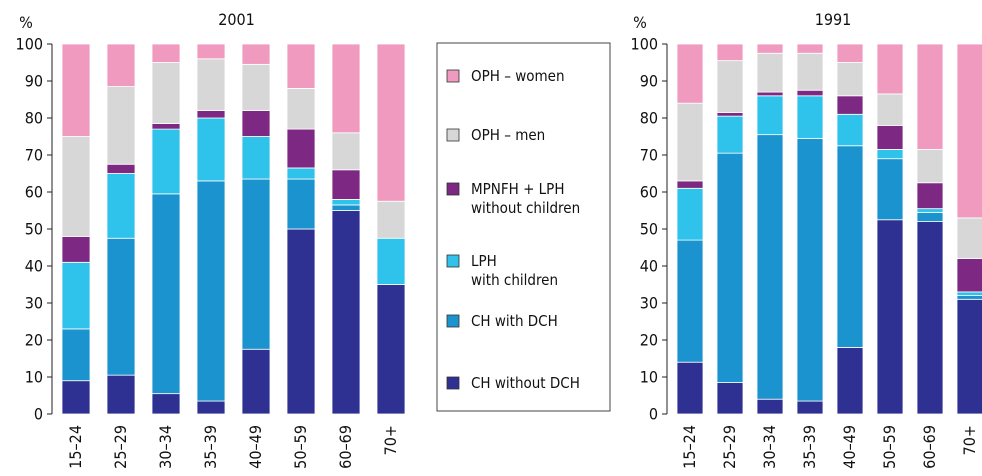  What do you see at coordinates (929, 447) in the screenshot?
I see `x-tick-label: 60–69` at bounding box center [929, 447].